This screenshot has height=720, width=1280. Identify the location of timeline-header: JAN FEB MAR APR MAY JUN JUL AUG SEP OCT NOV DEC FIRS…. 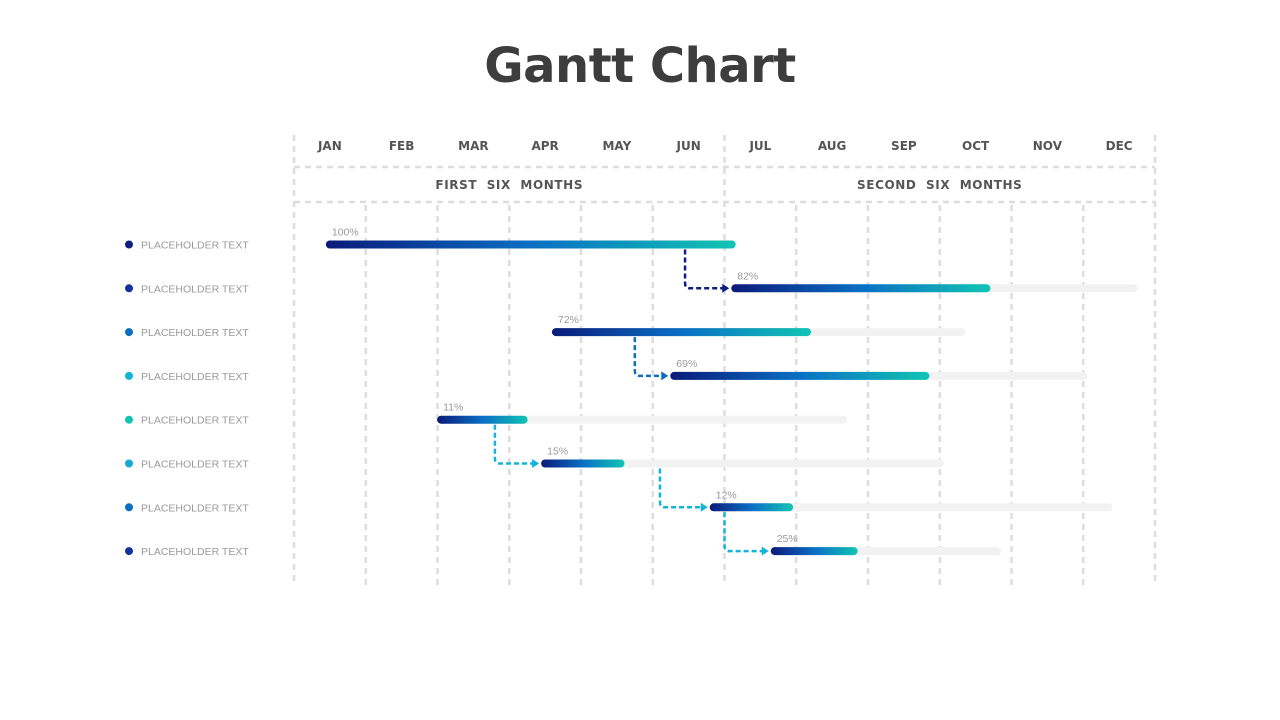
(725, 165).